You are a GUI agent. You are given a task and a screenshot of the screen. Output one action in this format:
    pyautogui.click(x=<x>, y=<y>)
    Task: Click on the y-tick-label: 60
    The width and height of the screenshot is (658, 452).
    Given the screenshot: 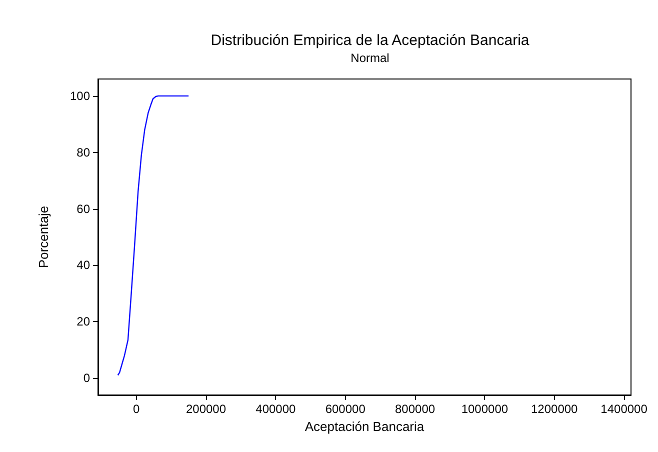 What is the action you would take?
    pyautogui.click(x=83, y=209)
    